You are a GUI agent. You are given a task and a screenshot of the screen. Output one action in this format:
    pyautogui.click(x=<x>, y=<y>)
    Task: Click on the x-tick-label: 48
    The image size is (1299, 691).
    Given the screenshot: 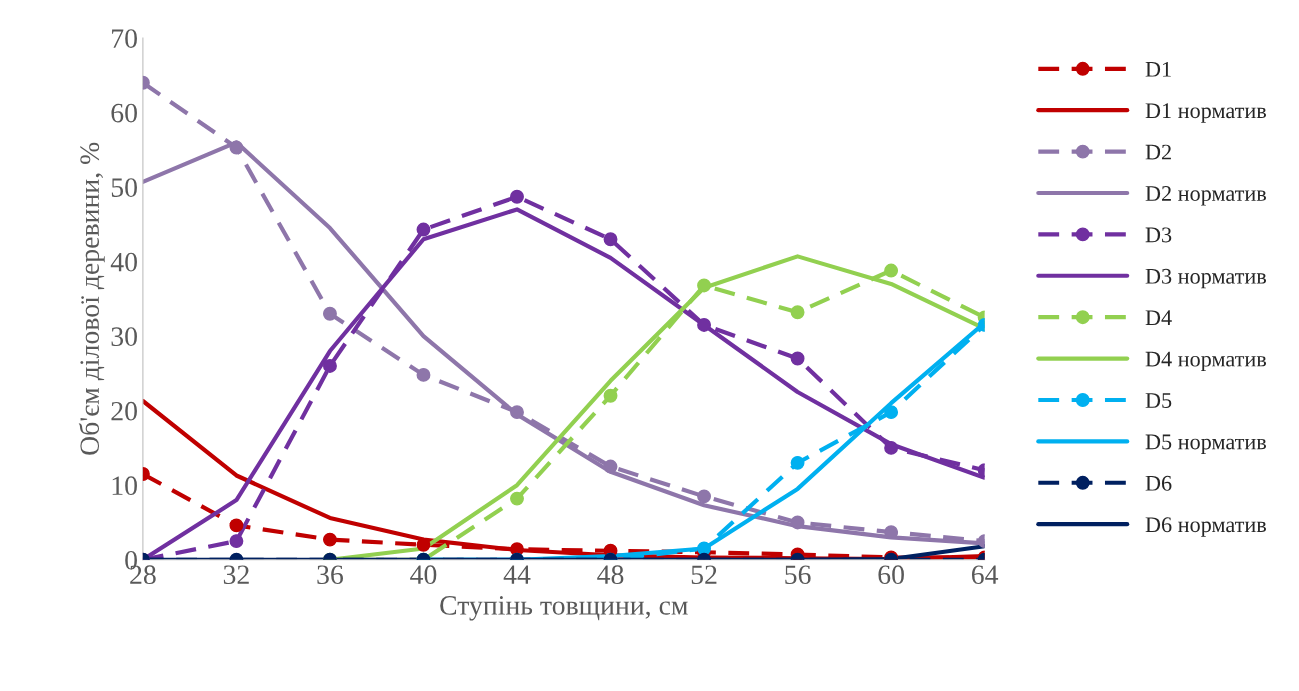 What is the action you would take?
    pyautogui.click(x=610, y=575)
    